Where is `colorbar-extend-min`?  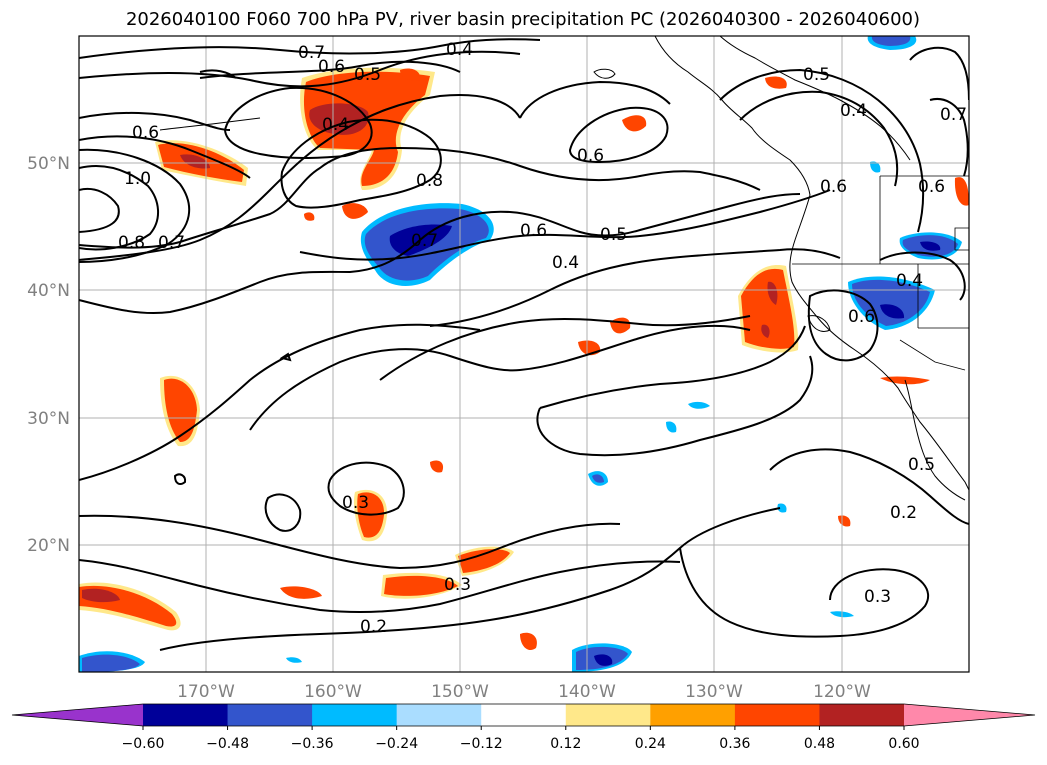 colorbar-extend-min is located at coordinates (77, 715).